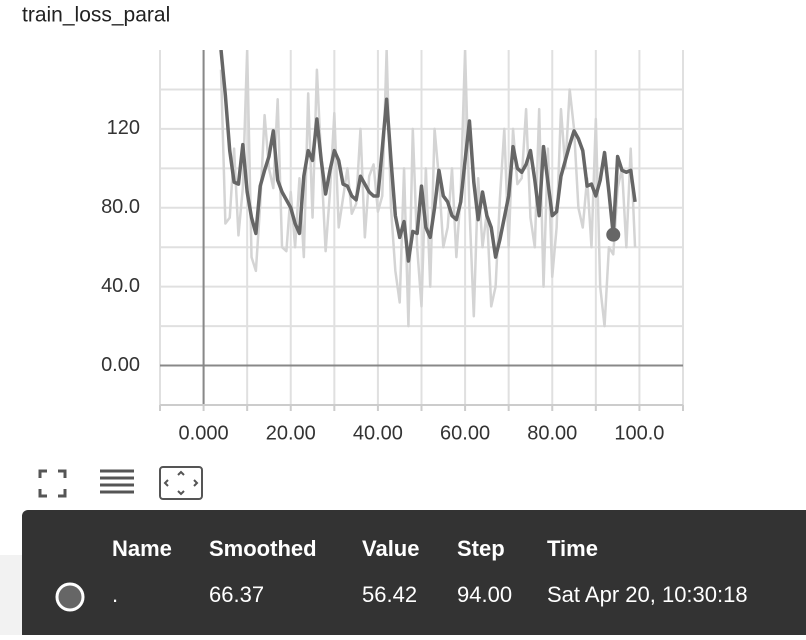 The height and width of the screenshot is (640, 806). I want to click on toggle-log-icon, so click(117, 481).